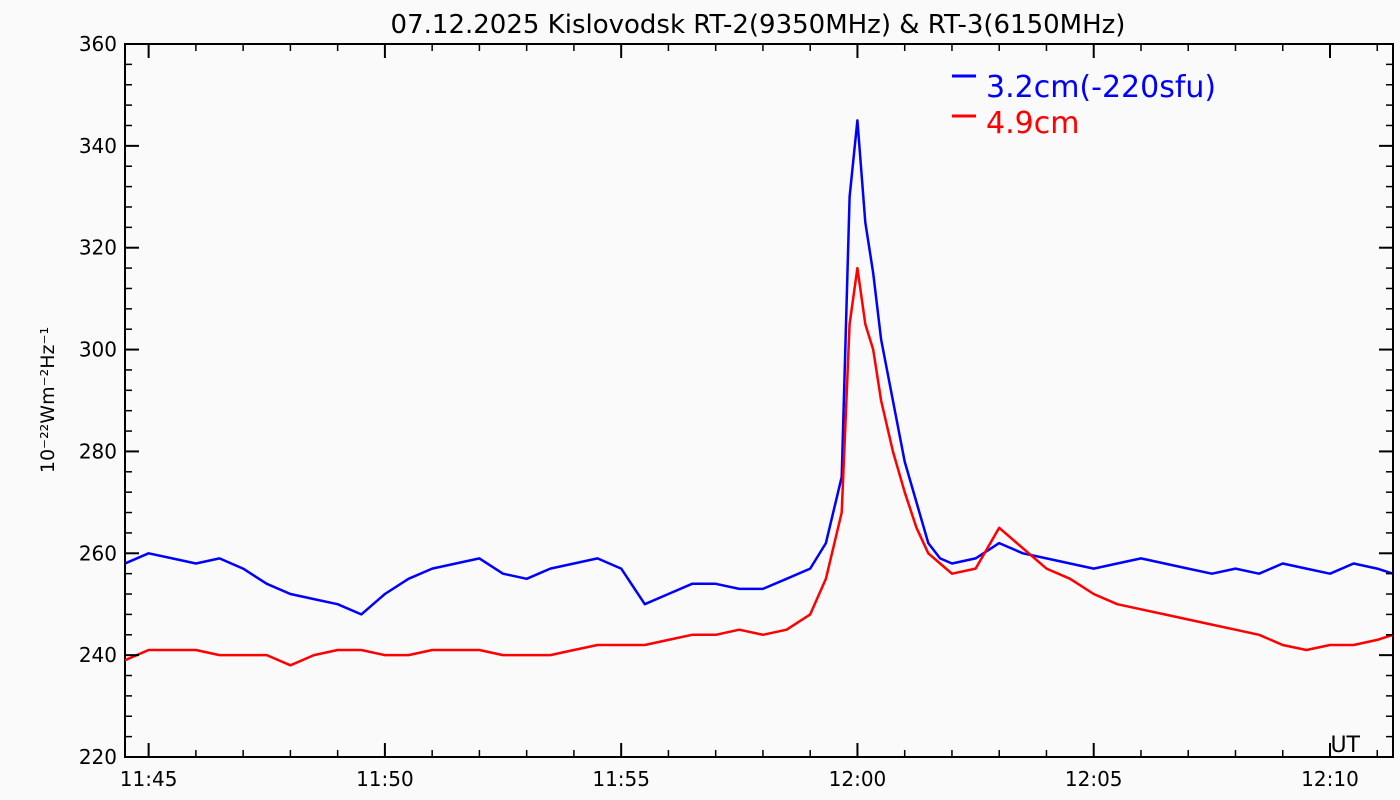 This screenshot has width=1400, height=800. What do you see at coordinates (1330, 779) in the screenshot?
I see `x-tick-label: 12:10` at bounding box center [1330, 779].